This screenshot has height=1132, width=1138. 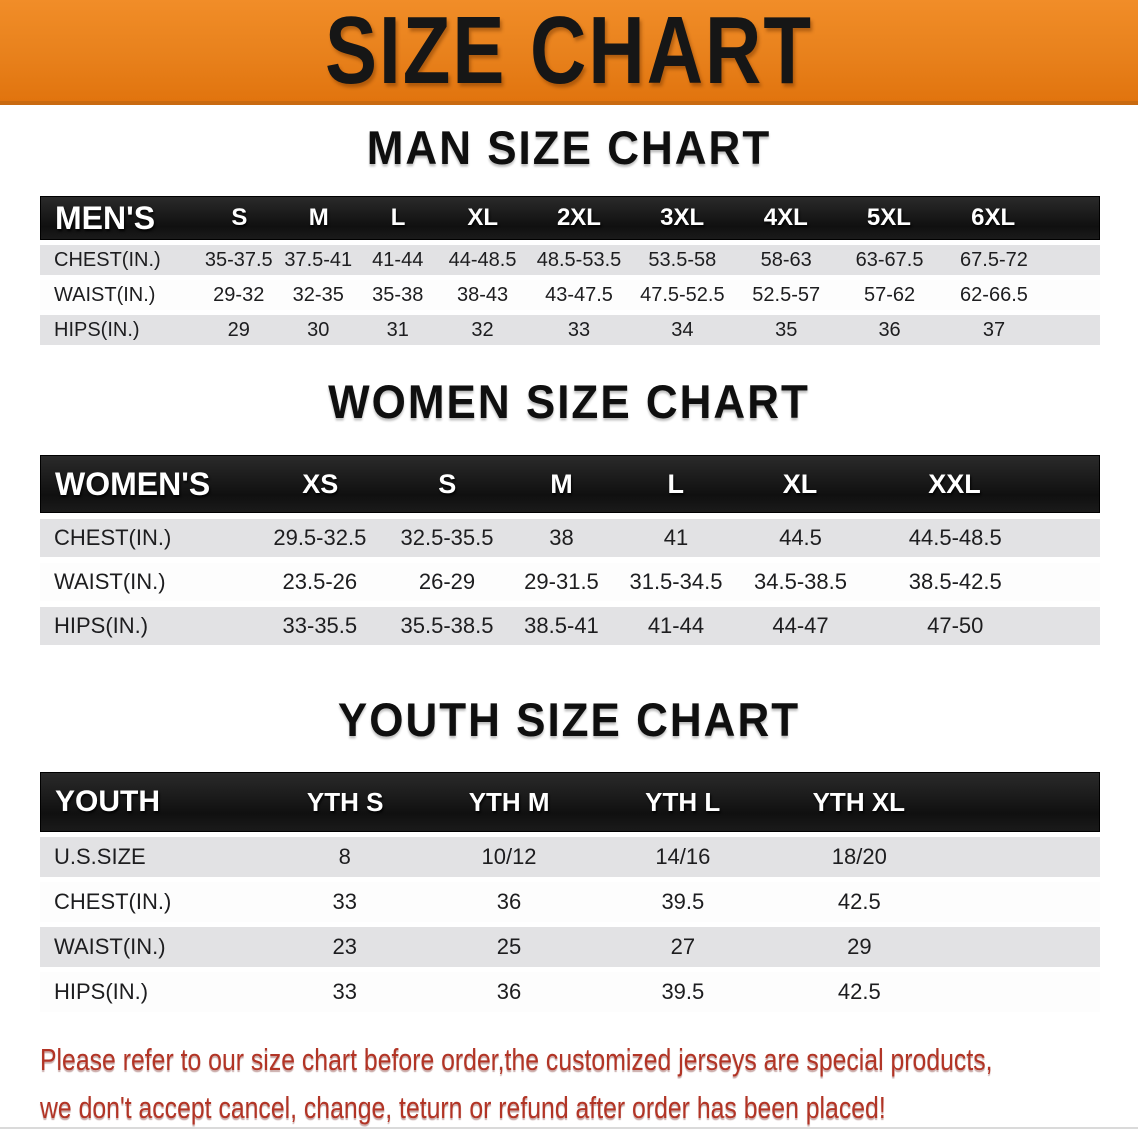 I want to click on women-value-cell: 29.5-32.5, so click(x=320, y=537).